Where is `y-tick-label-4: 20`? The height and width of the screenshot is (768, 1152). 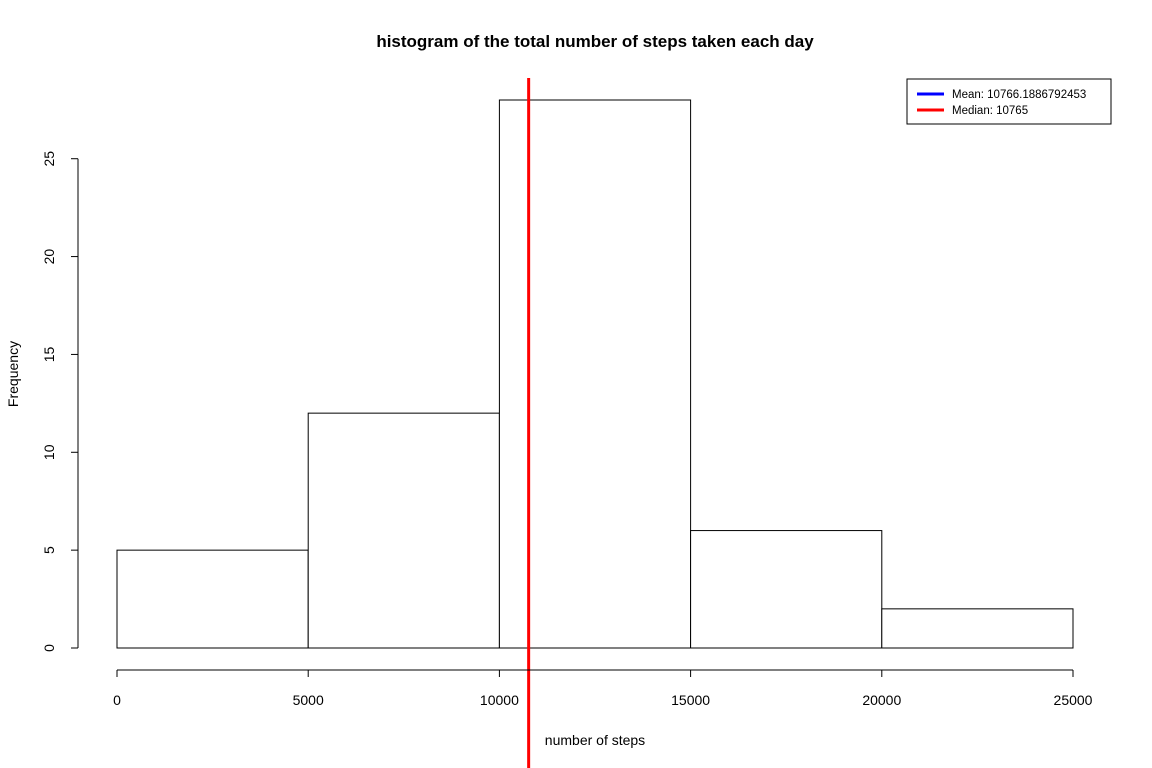 y-tick-label-4: 20 is located at coordinates (49, 257).